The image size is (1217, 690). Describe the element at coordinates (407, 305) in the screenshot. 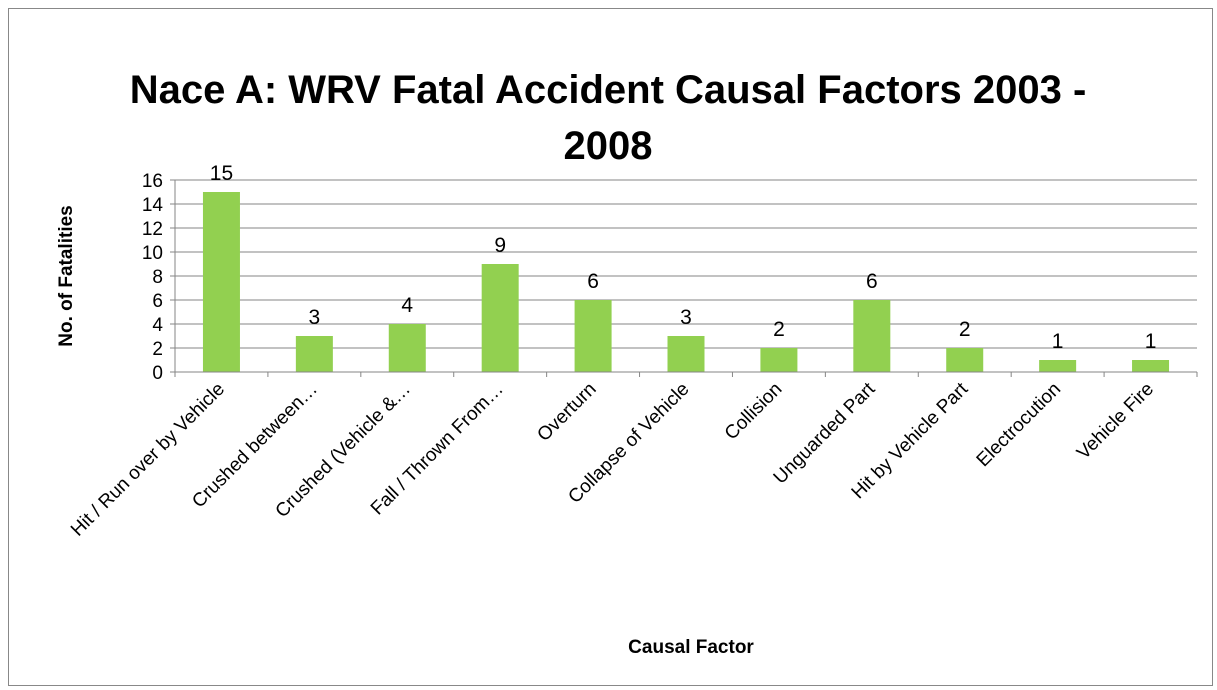

I see `value-label: 4` at that location.